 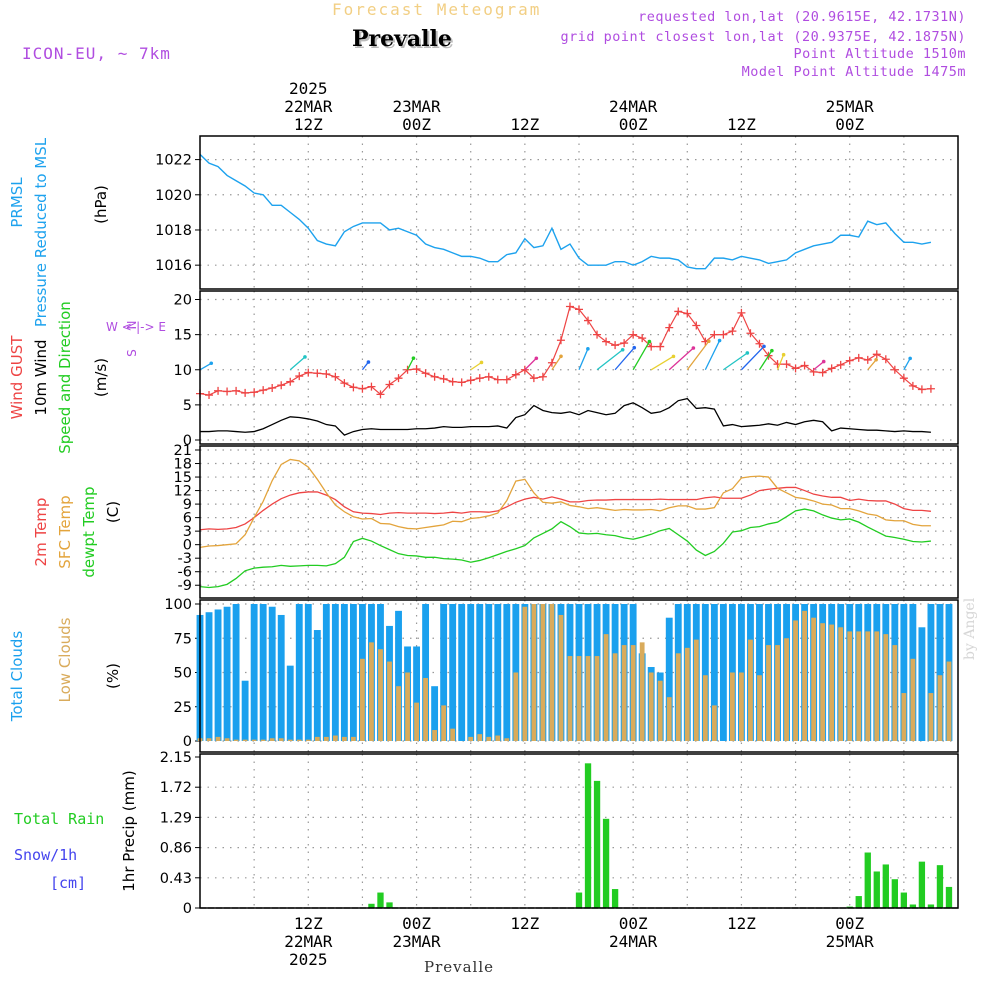 I want to click on y-tick-label: 18, so click(x=183, y=465).